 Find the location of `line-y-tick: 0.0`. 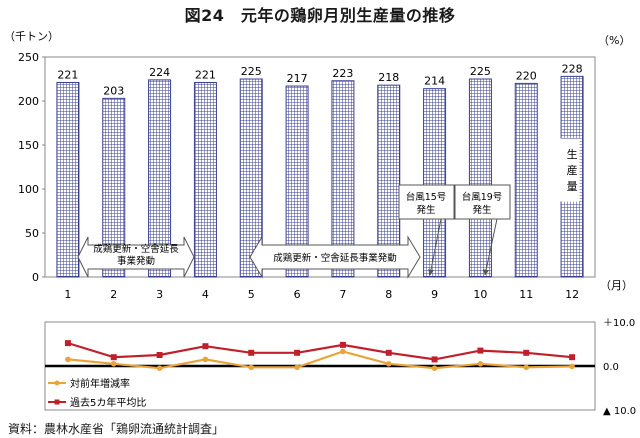

line-y-tick: 0.0 is located at coordinates (611, 367).